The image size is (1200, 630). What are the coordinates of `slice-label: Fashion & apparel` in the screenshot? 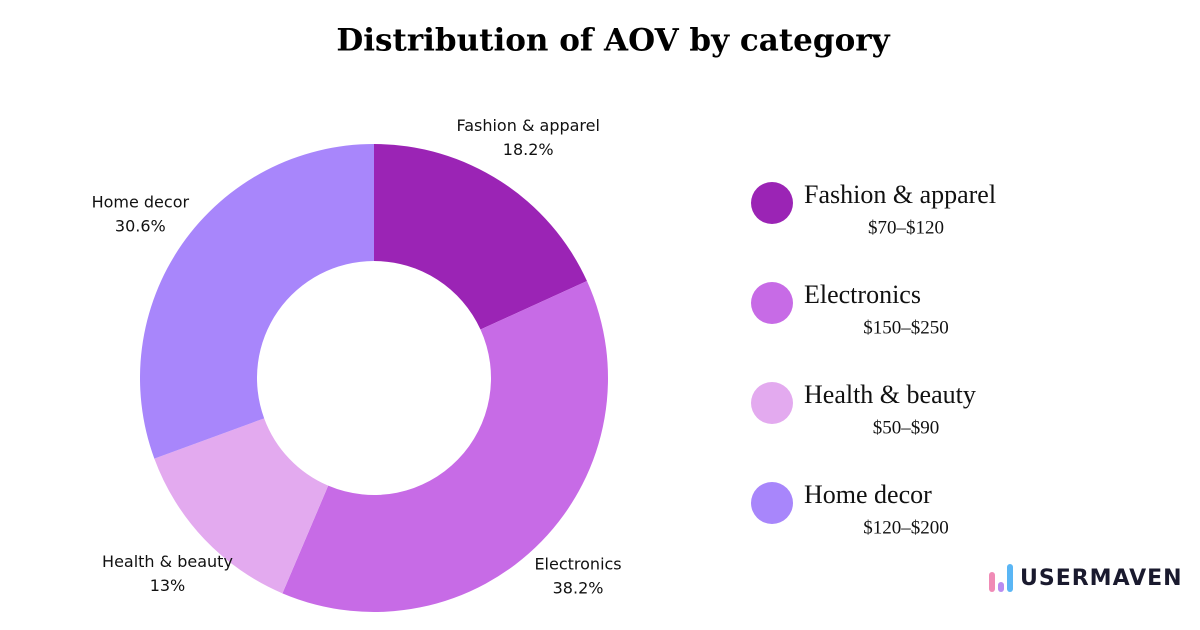 It's located at (527, 125).